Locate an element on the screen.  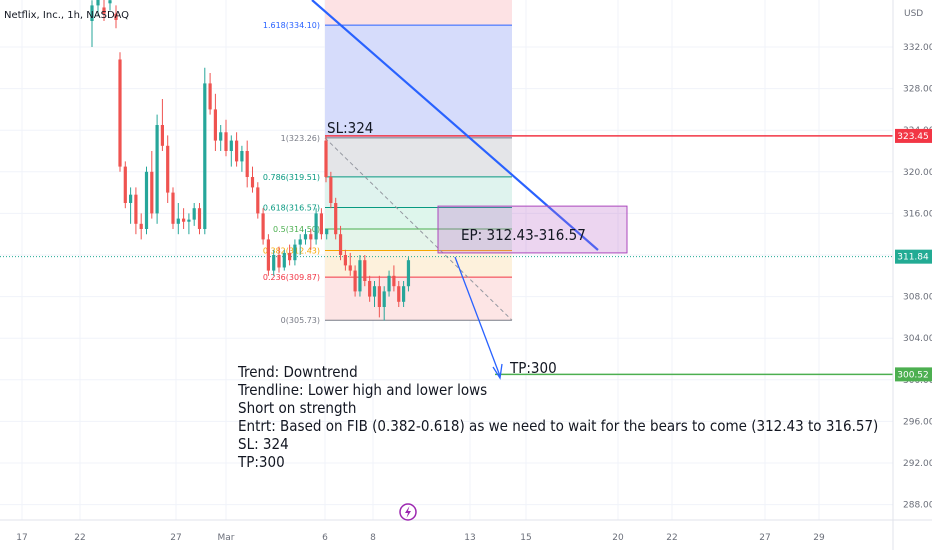
tp-arrow-head is located at coordinates (497, 371).